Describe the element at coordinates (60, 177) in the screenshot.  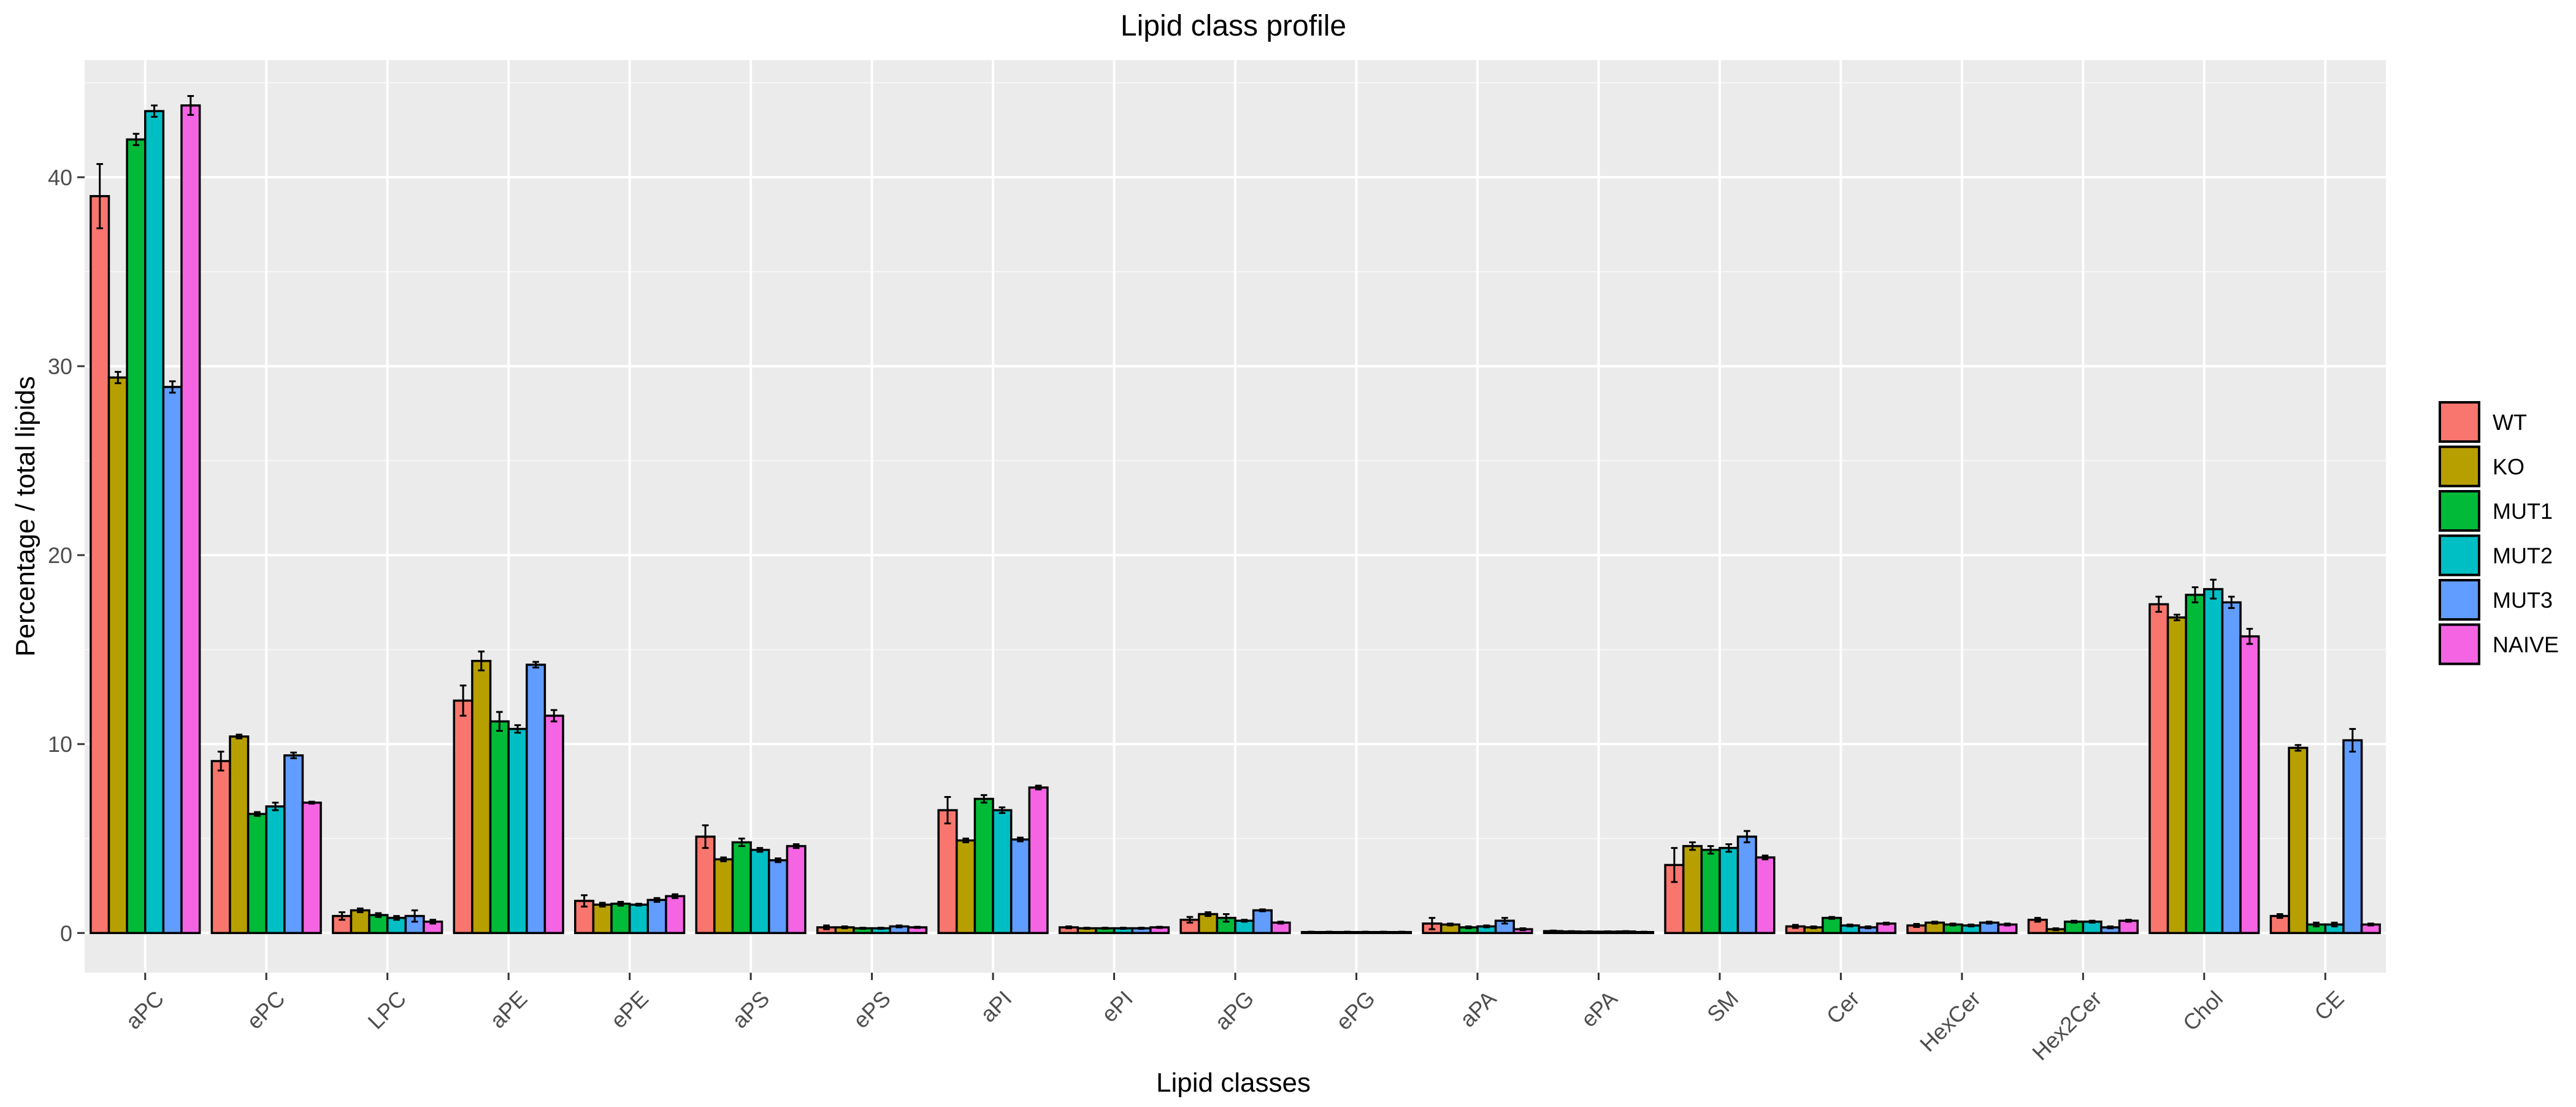
I see `y-tick-label: 40` at that location.